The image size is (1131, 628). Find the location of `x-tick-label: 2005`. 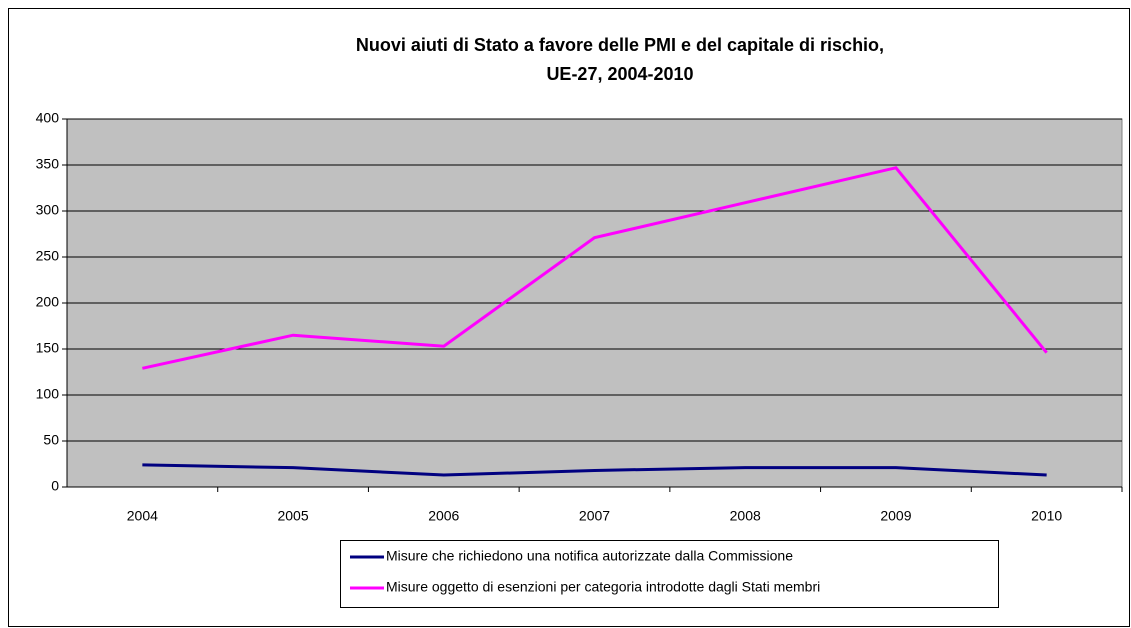

x-tick-label: 2005 is located at coordinates (292, 516).